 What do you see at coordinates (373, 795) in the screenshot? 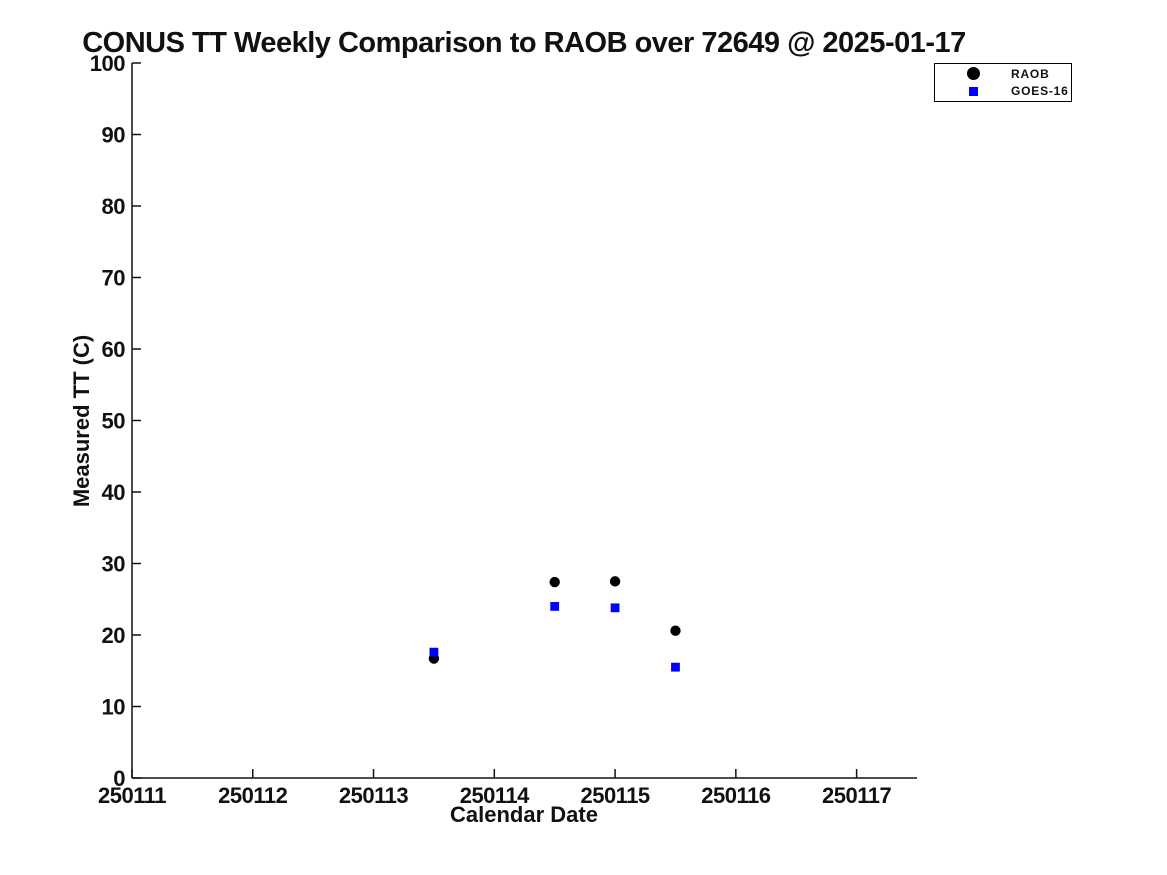
I see `x-tick-label: 250113` at bounding box center [373, 795].